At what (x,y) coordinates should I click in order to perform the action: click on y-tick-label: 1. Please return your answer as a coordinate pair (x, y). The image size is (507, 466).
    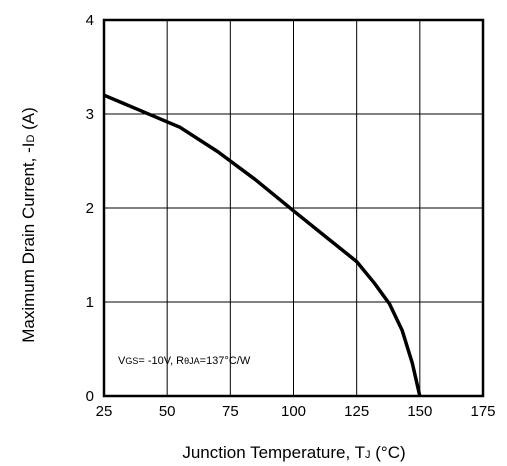
    Looking at the image, I should click on (90, 302).